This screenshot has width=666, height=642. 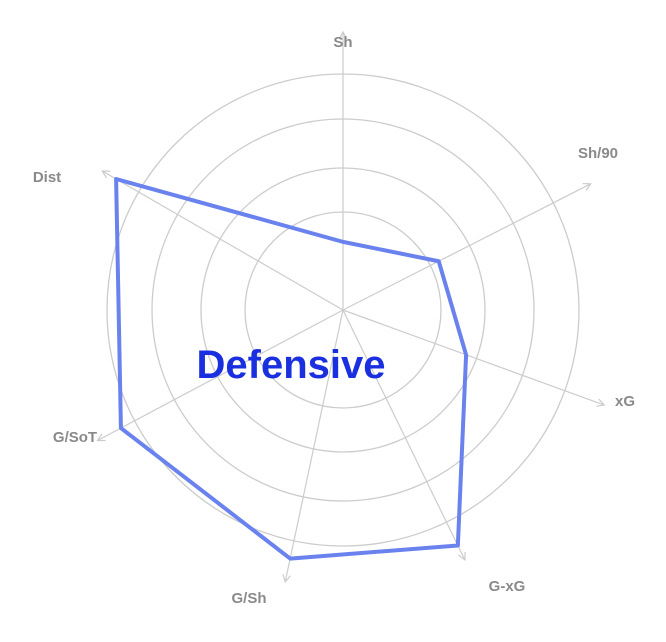 I want to click on axis-label-2: xG, so click(x=625, y=401).